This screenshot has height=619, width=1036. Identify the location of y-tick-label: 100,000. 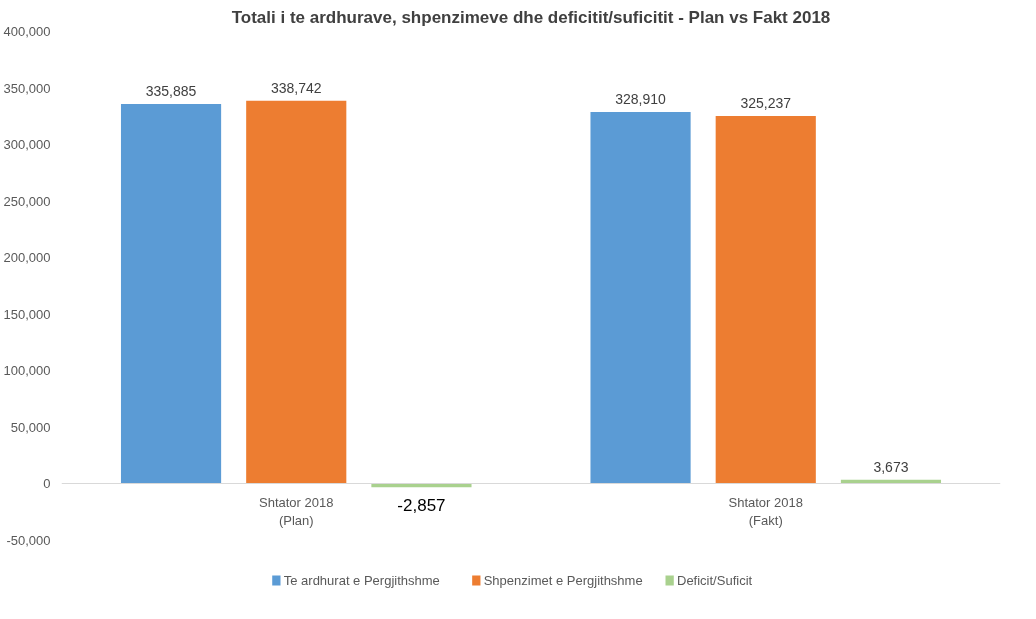
(27, 371).